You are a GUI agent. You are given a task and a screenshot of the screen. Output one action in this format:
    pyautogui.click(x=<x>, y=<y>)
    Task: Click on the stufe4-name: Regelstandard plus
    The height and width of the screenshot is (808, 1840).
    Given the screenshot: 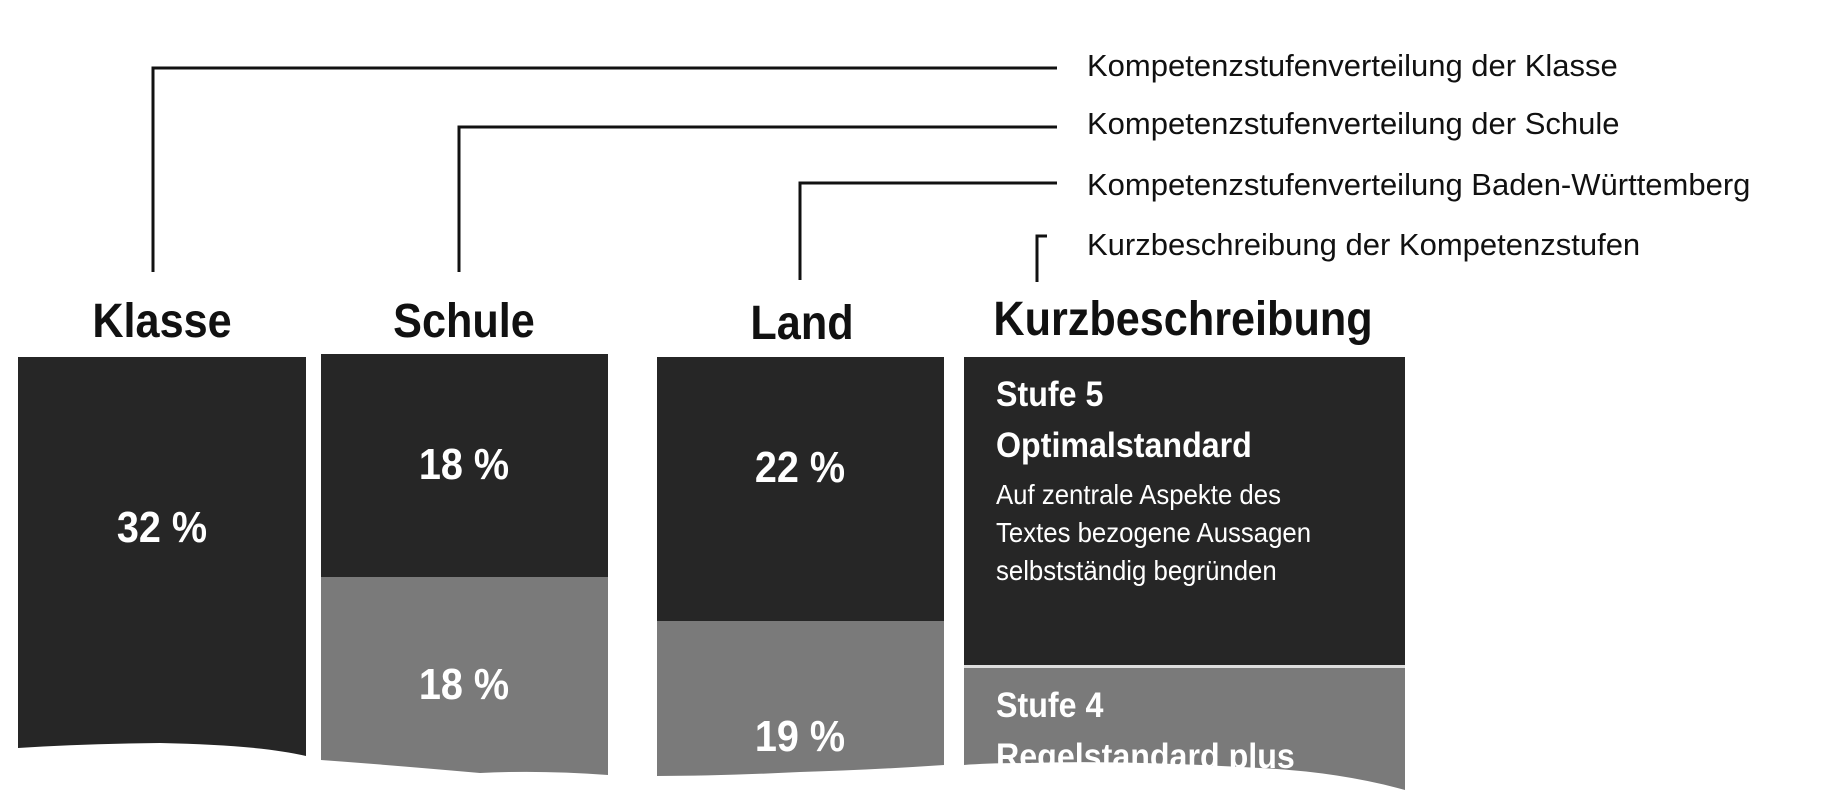 What is the action you would take?
    pyautogui.click(x=1145, y=756)
    